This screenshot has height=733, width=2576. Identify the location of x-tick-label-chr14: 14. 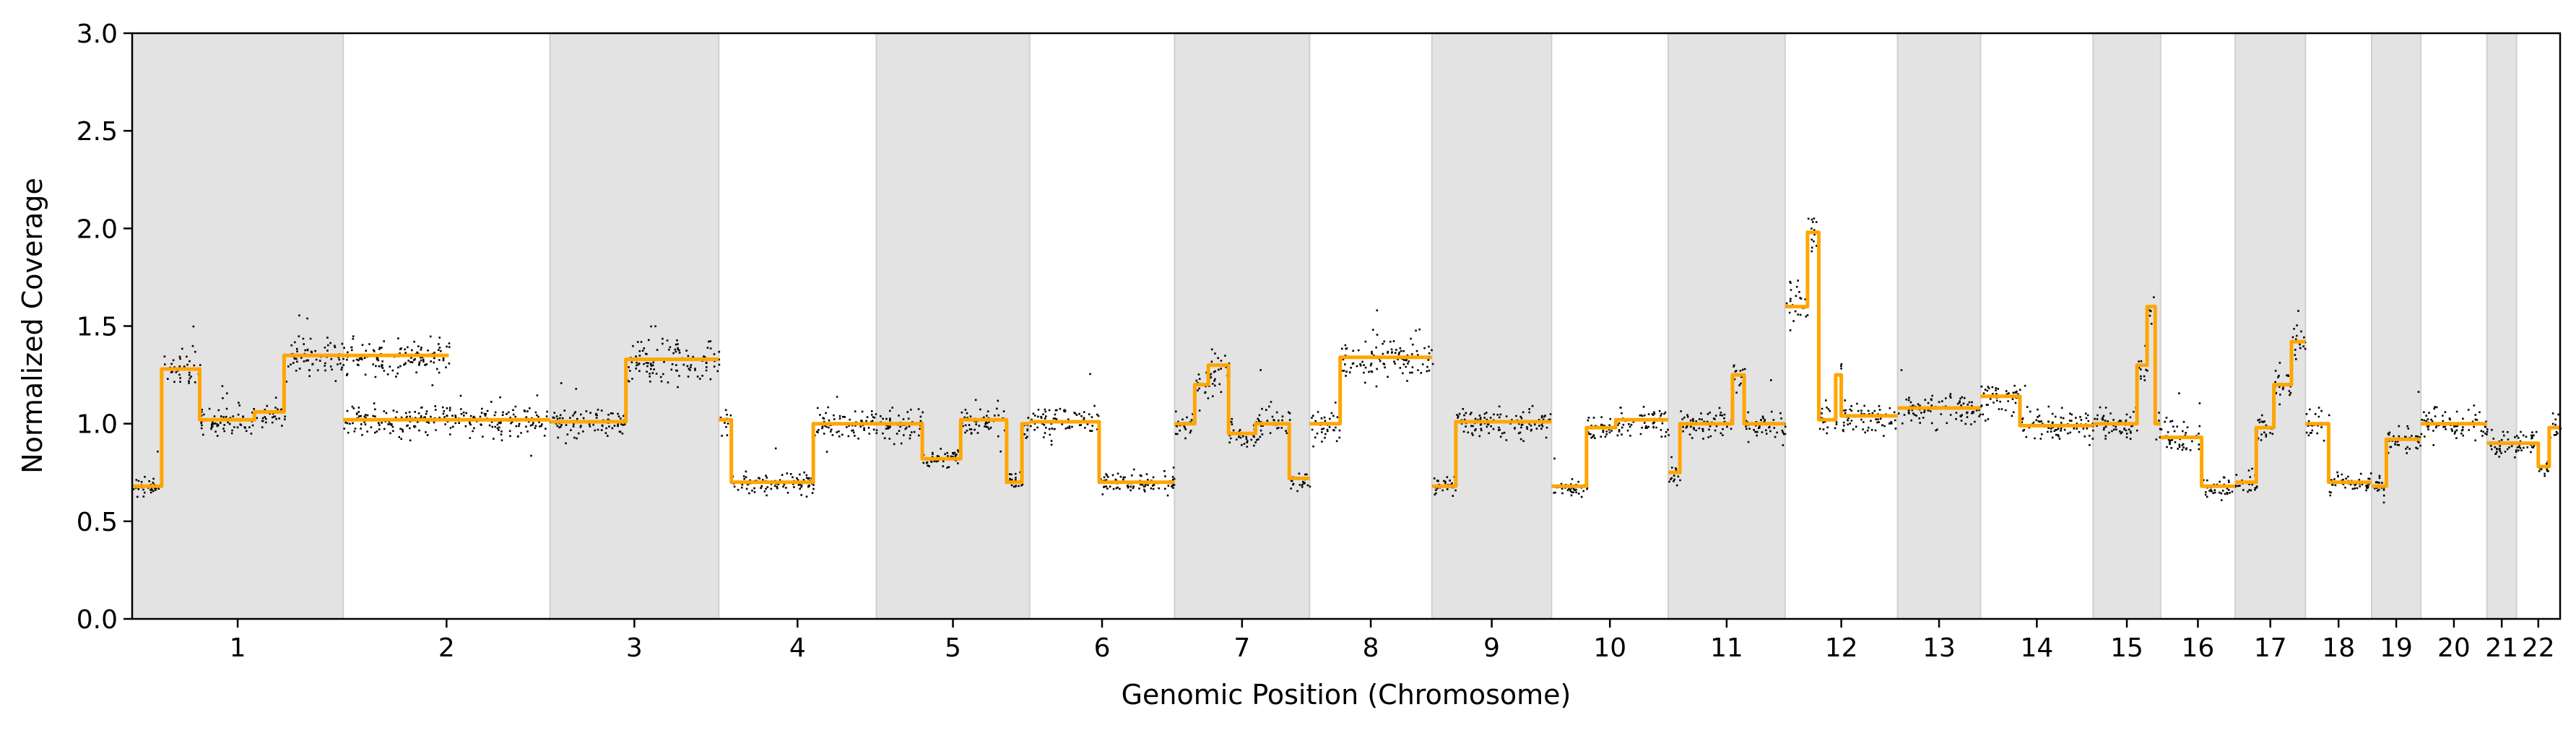
(2036, 648).